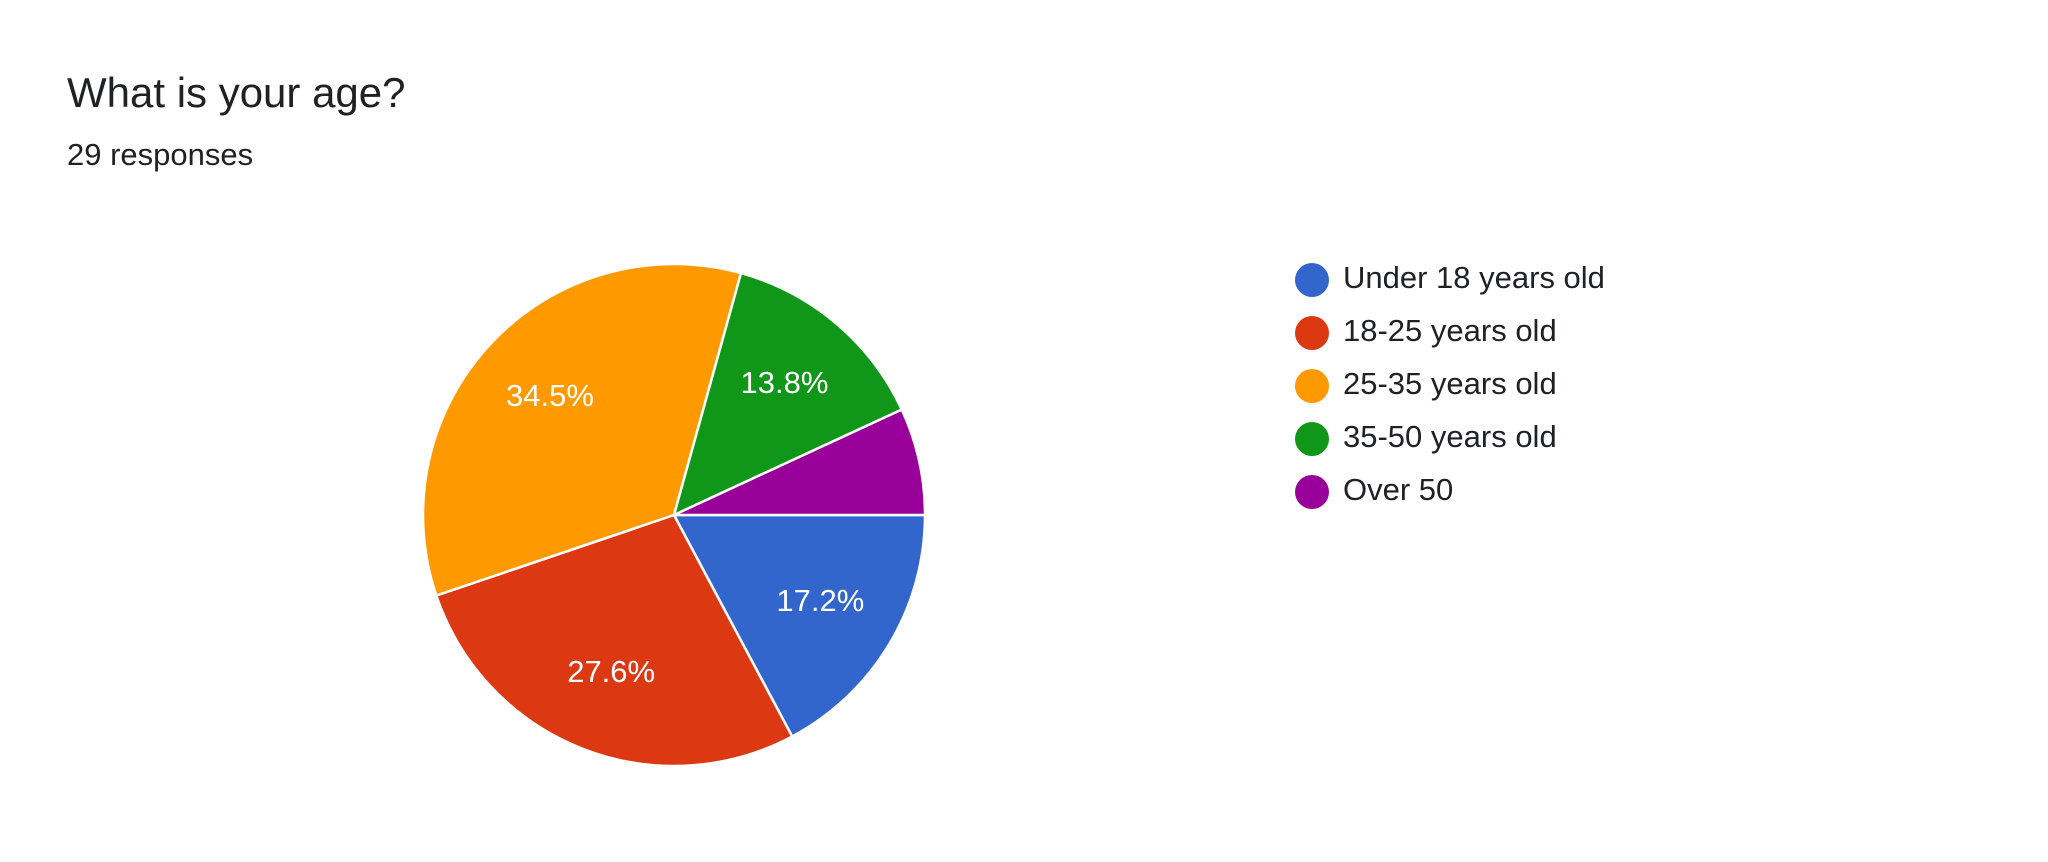 Image resolution: width=2048 pixels, height=862 pixels. I want to click on data-label: 27.6%, so click(611, 671).